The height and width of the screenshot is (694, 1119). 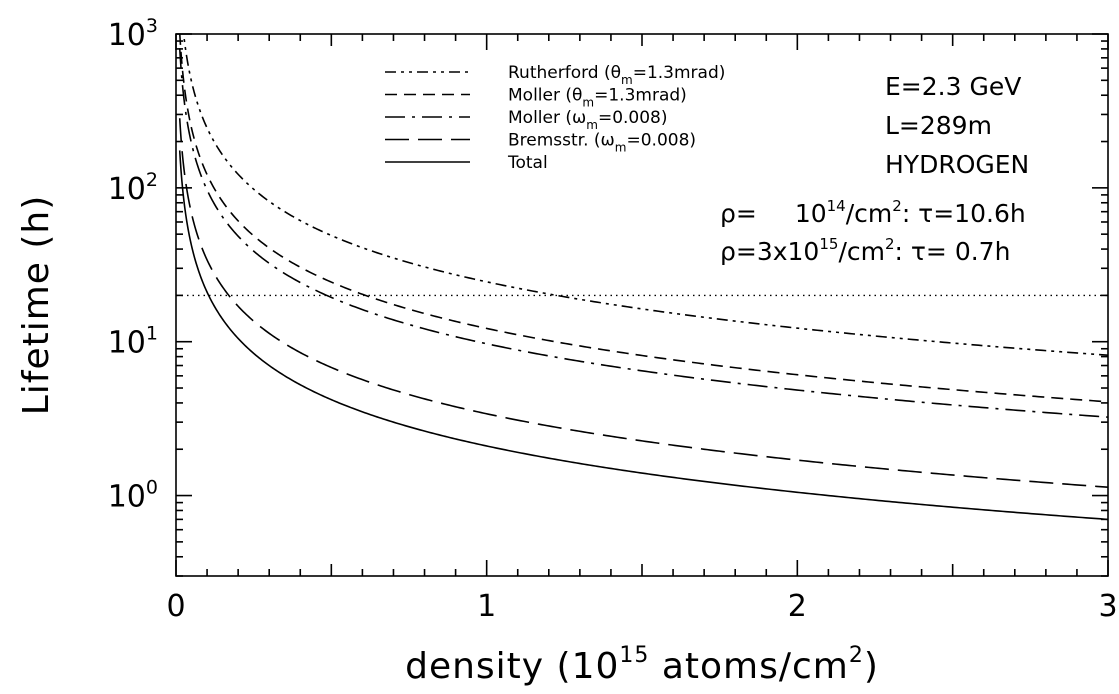 What do you see at coordinates (890, 244) in the screenshot?
I see `row2-unit-exponent: 2` at bounding box center [890, 244].